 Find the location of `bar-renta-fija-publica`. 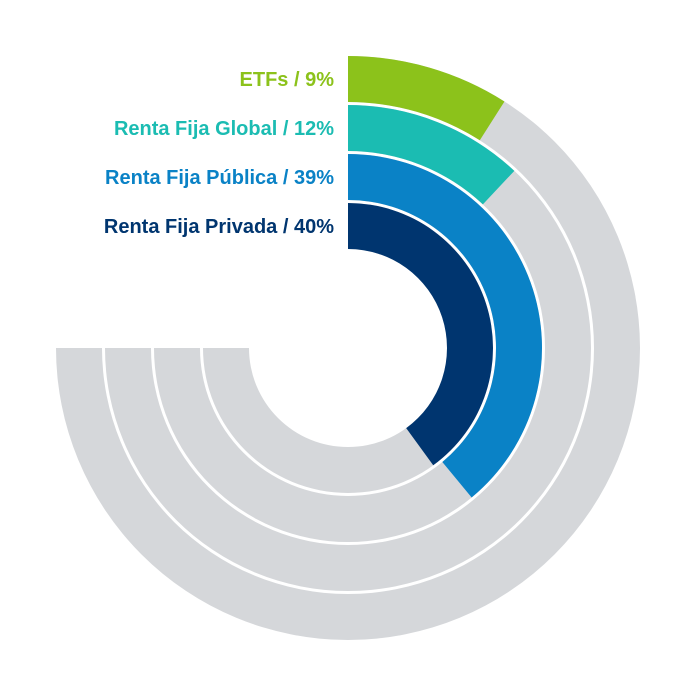

bar-renta-fija-publica is located at coordinates (445, 326).